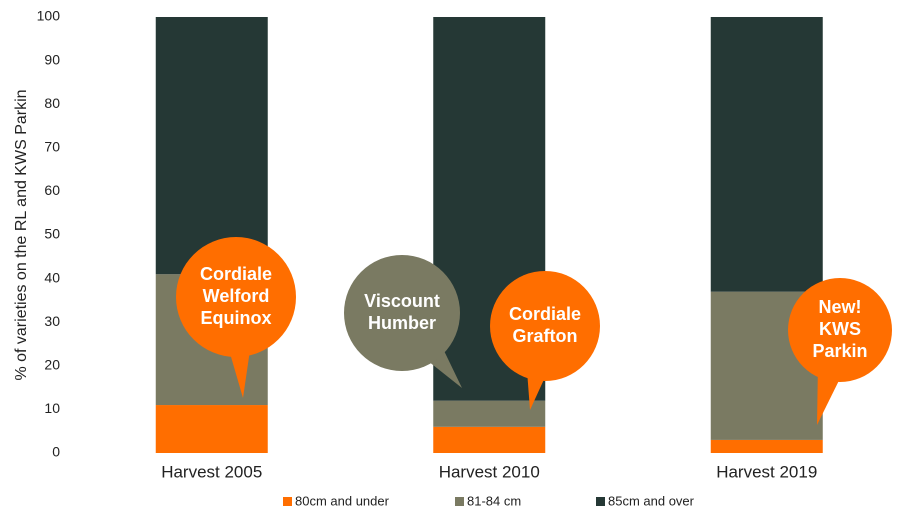  I want to click on callout-text: New!, so click(839, 307).